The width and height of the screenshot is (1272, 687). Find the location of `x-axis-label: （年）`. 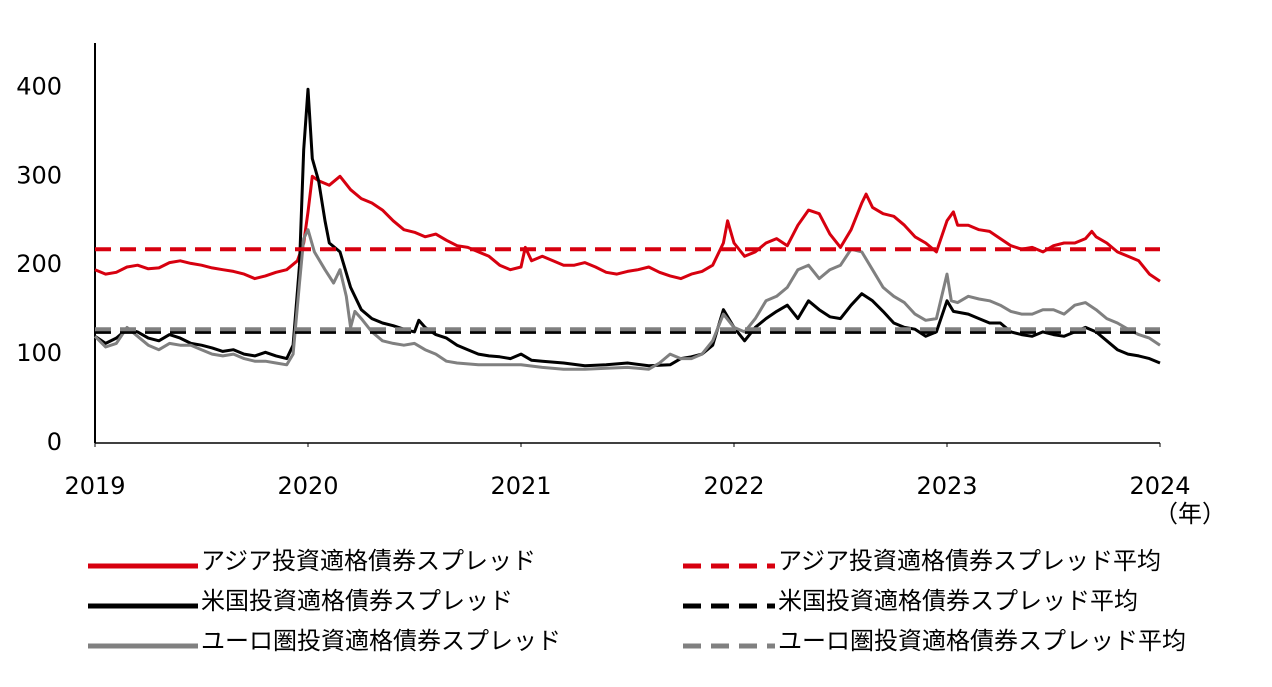

x-axis-label: （年） is located at coordinates (1190, 514).